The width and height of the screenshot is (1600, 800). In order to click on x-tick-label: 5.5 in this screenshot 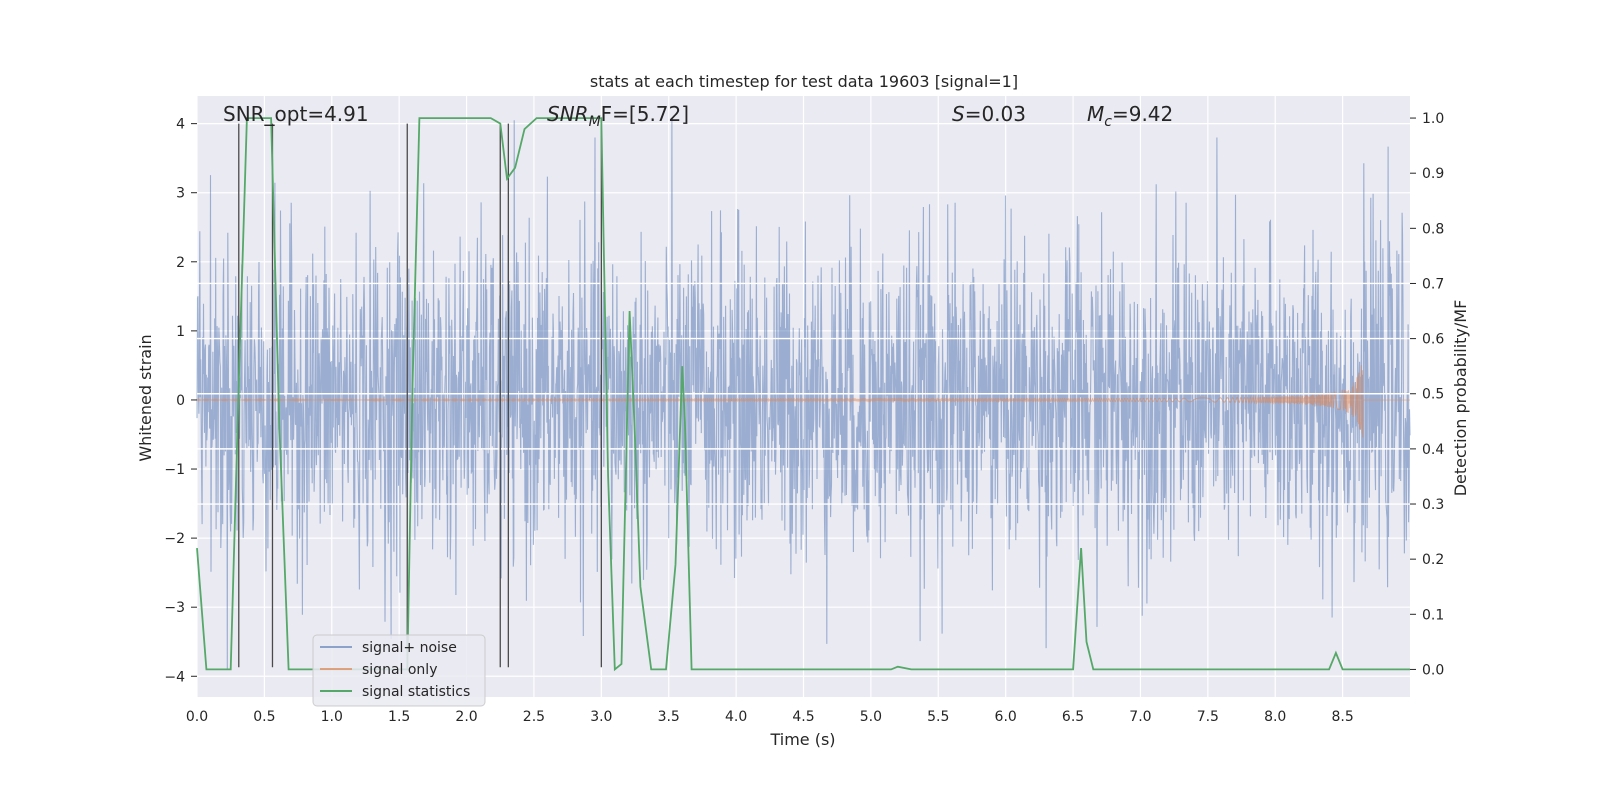, I will do `click(938, 717)`.